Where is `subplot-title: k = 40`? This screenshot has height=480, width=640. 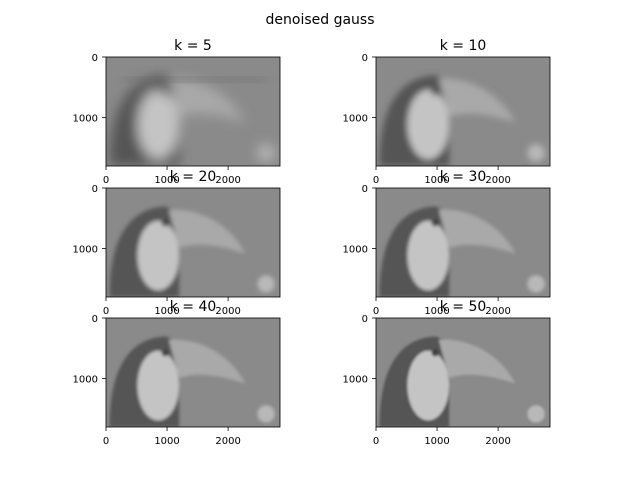 subplot-title: k = 40 is located at coordinates (193, 307).